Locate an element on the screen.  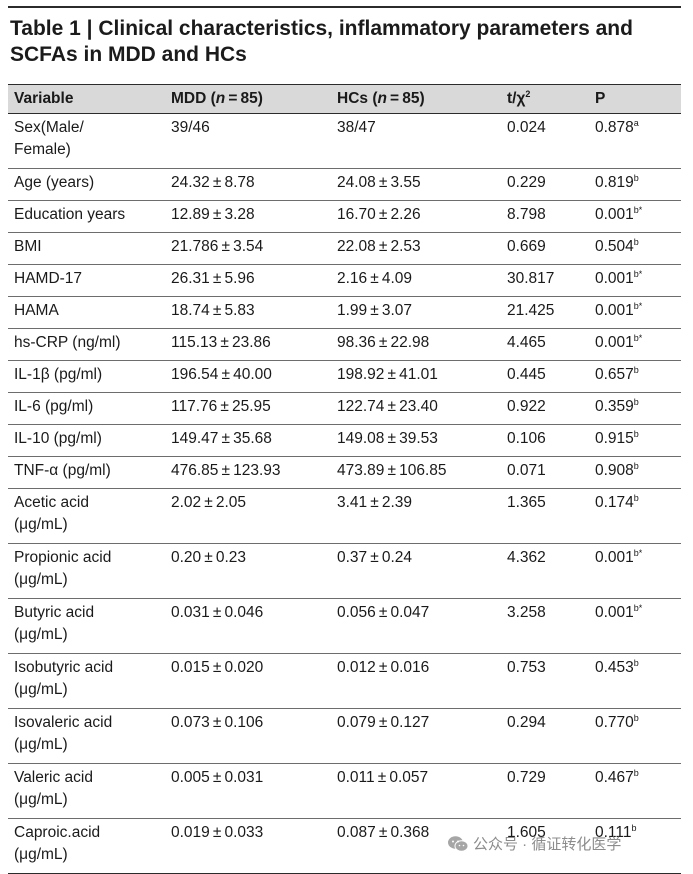
hcs-cell: 0.056 ± 0.047 is located at coordinates (416, 626).